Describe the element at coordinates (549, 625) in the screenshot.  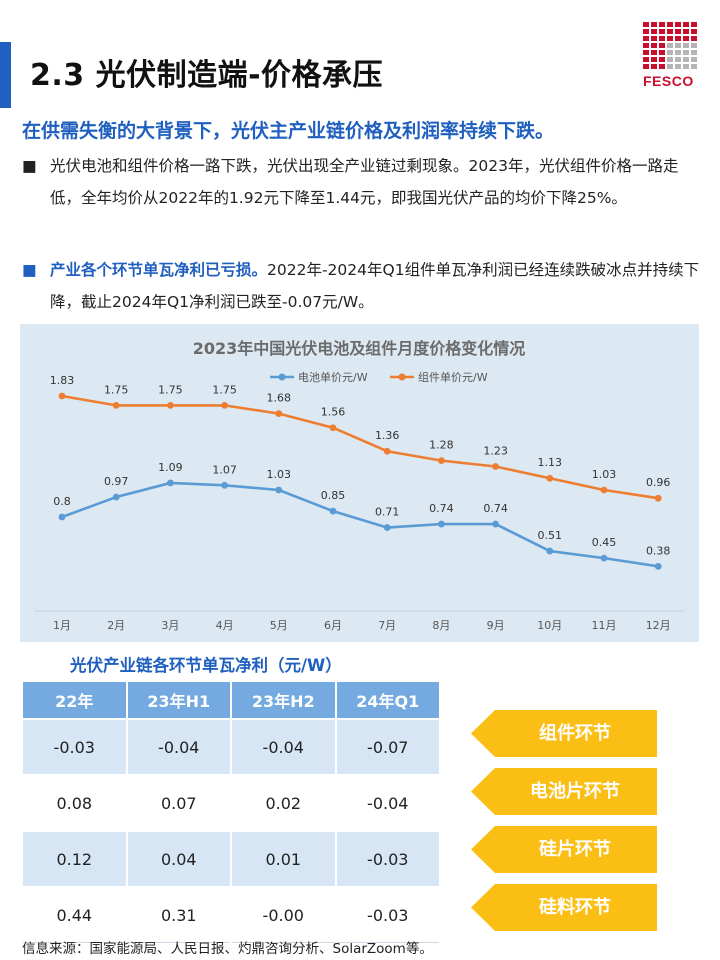
I see `x-tick-label: 10月` at that location.